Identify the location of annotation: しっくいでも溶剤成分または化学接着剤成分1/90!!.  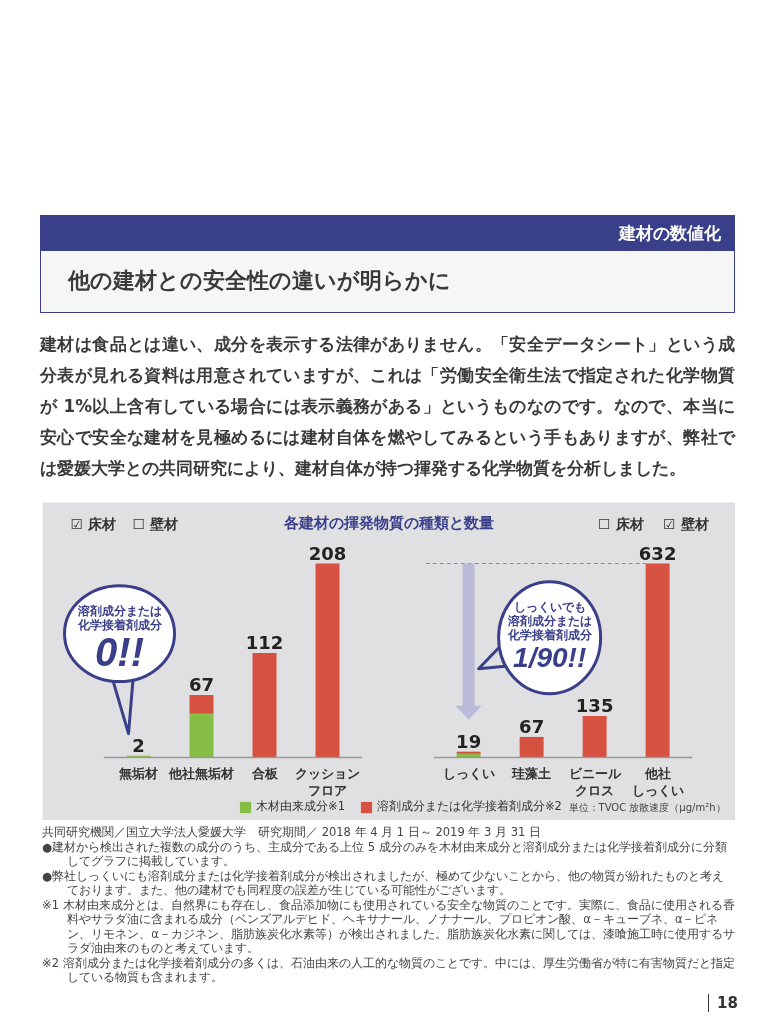
(549, 636).